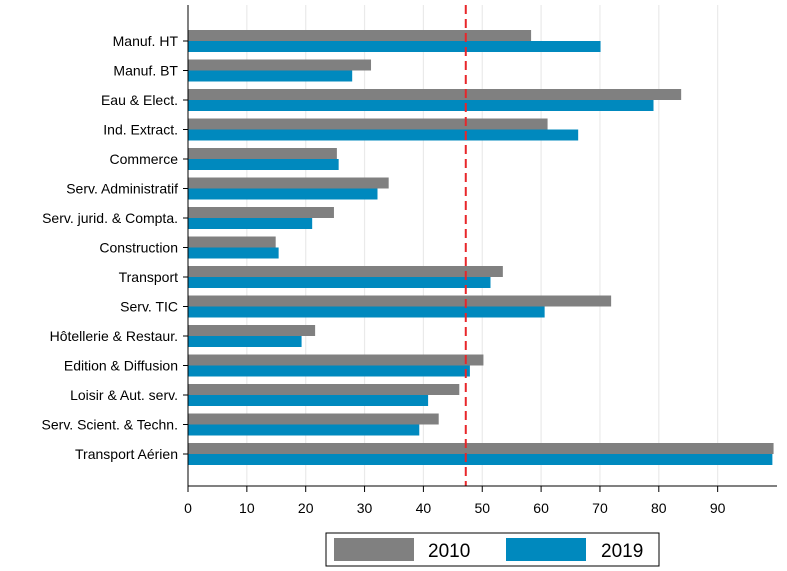  I want to click on legend: 2010 2019, so click(492, 549).